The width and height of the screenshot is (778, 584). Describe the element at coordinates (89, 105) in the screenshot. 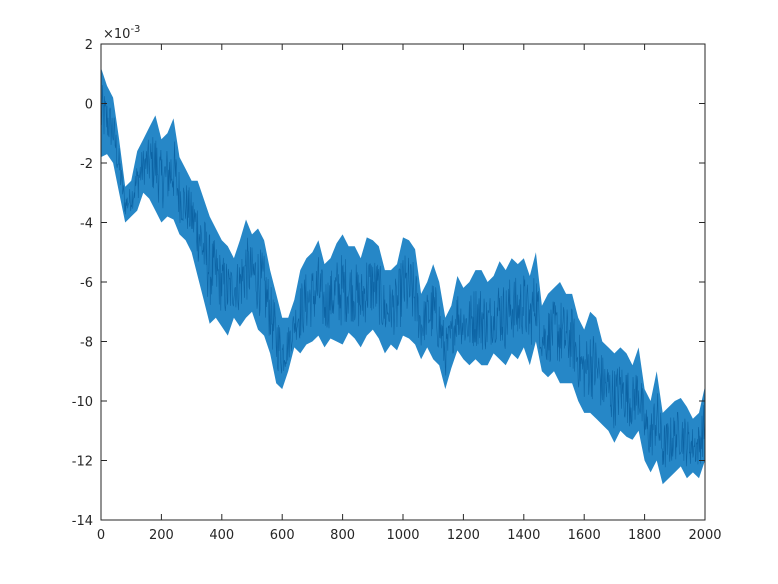

I see `y-tick-label-0: 0` at that location.